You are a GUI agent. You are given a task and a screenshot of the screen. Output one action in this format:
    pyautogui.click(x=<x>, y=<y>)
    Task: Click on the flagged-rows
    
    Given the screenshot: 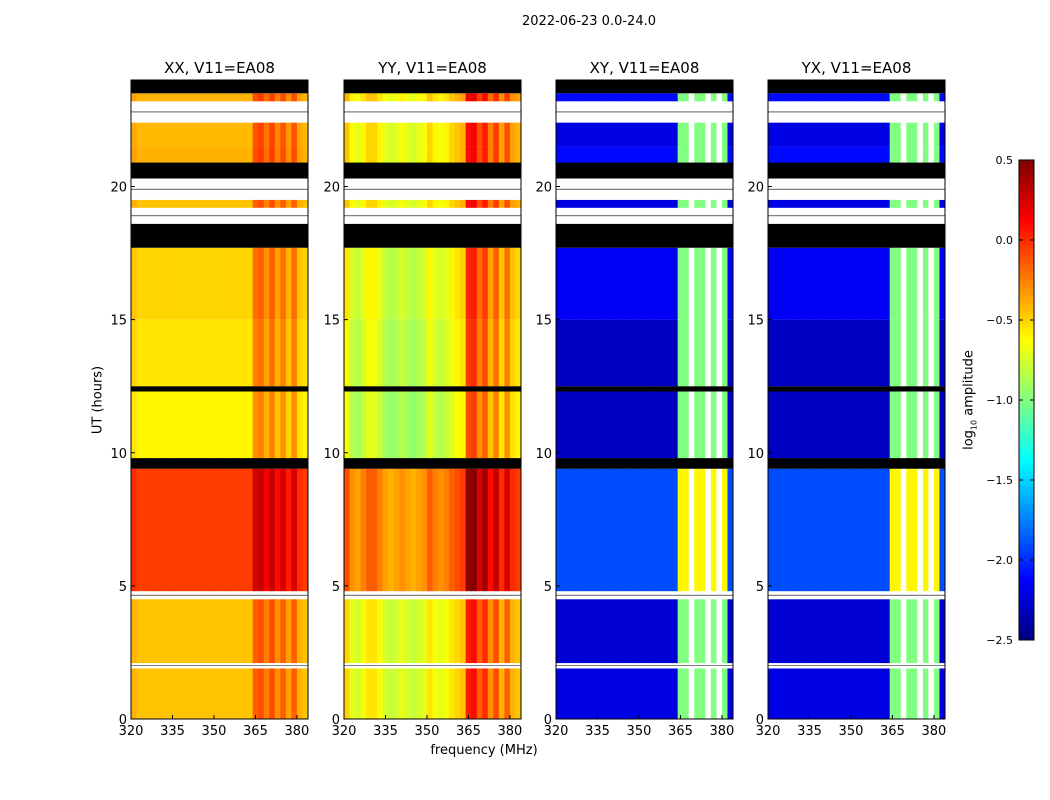 What is the action you would take?
    pyautogui.click(x=856, y=463)
    